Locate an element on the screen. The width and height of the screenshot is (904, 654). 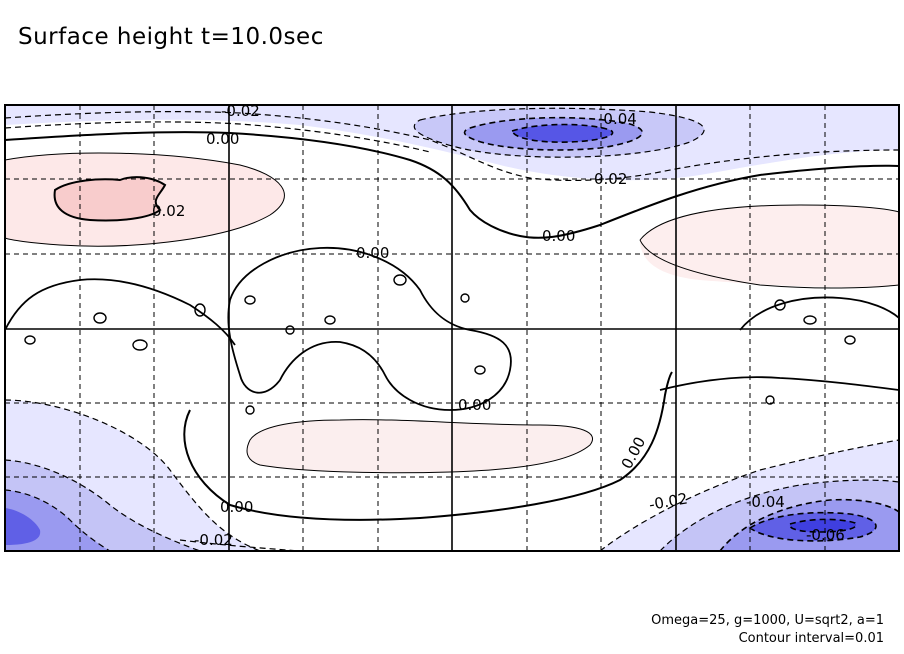
contour-interval-note: Contour interval=0.01 is located at coordinates (811, 638).